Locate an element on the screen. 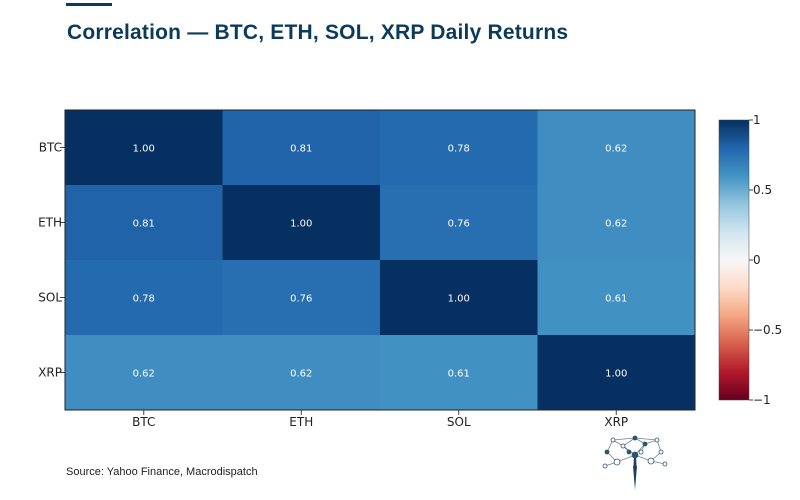  y-axis-ticks: BTC ETH SOL XRP is located at coordinates (51, 260).